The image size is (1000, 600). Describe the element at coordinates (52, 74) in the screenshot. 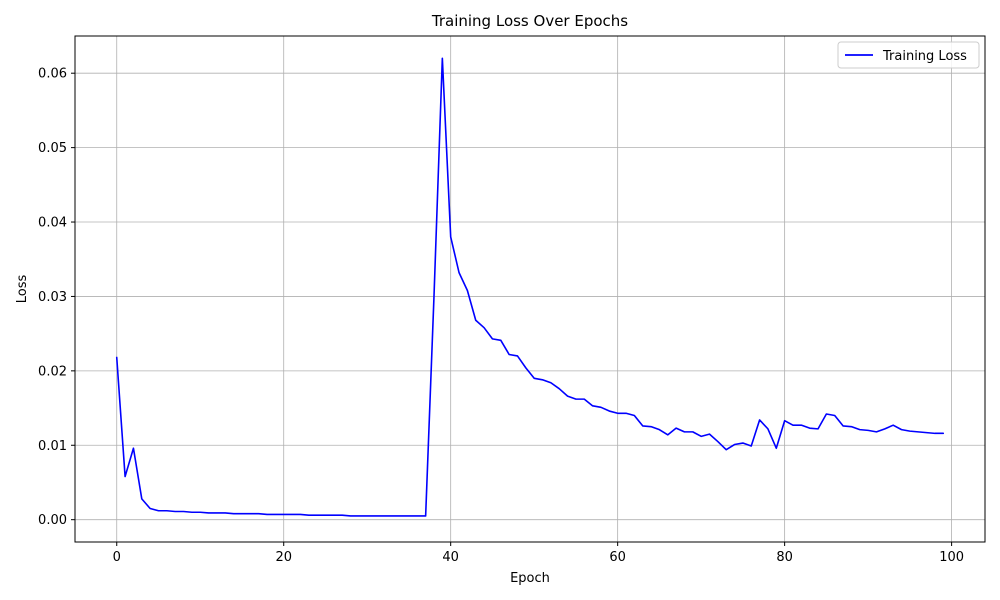

I see `y-tick-label: 0.06` at that location.